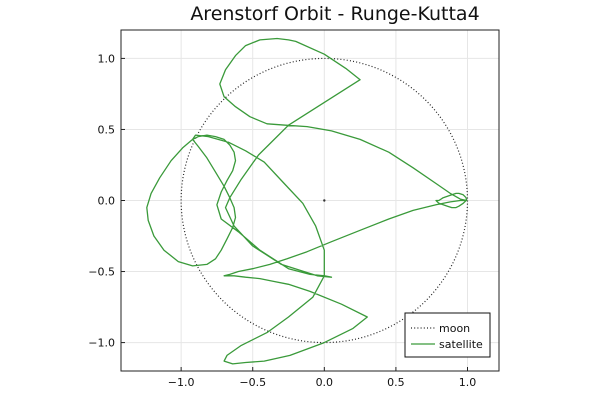  Describe the element at coordinates (107, 58) in the screenshot. I see `y-tick-label: 1.0` at that location.